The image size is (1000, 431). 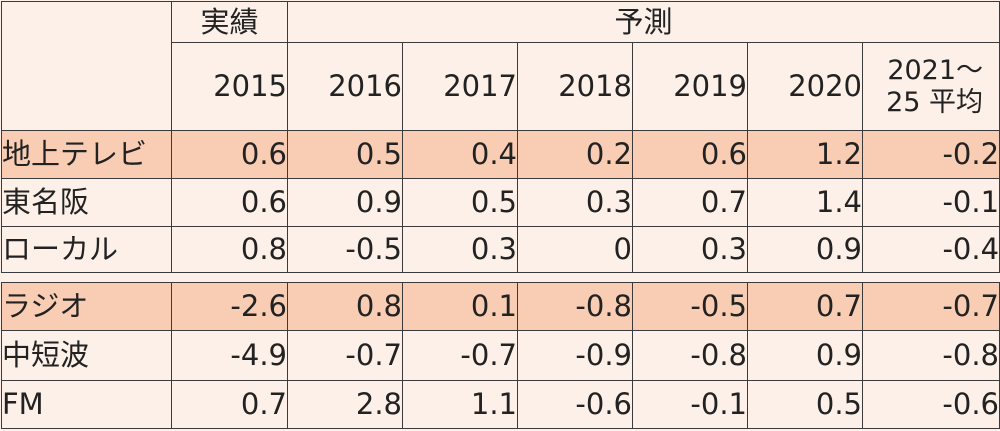 I want to click on year-2020: 2020, so click(x=805, y=86).